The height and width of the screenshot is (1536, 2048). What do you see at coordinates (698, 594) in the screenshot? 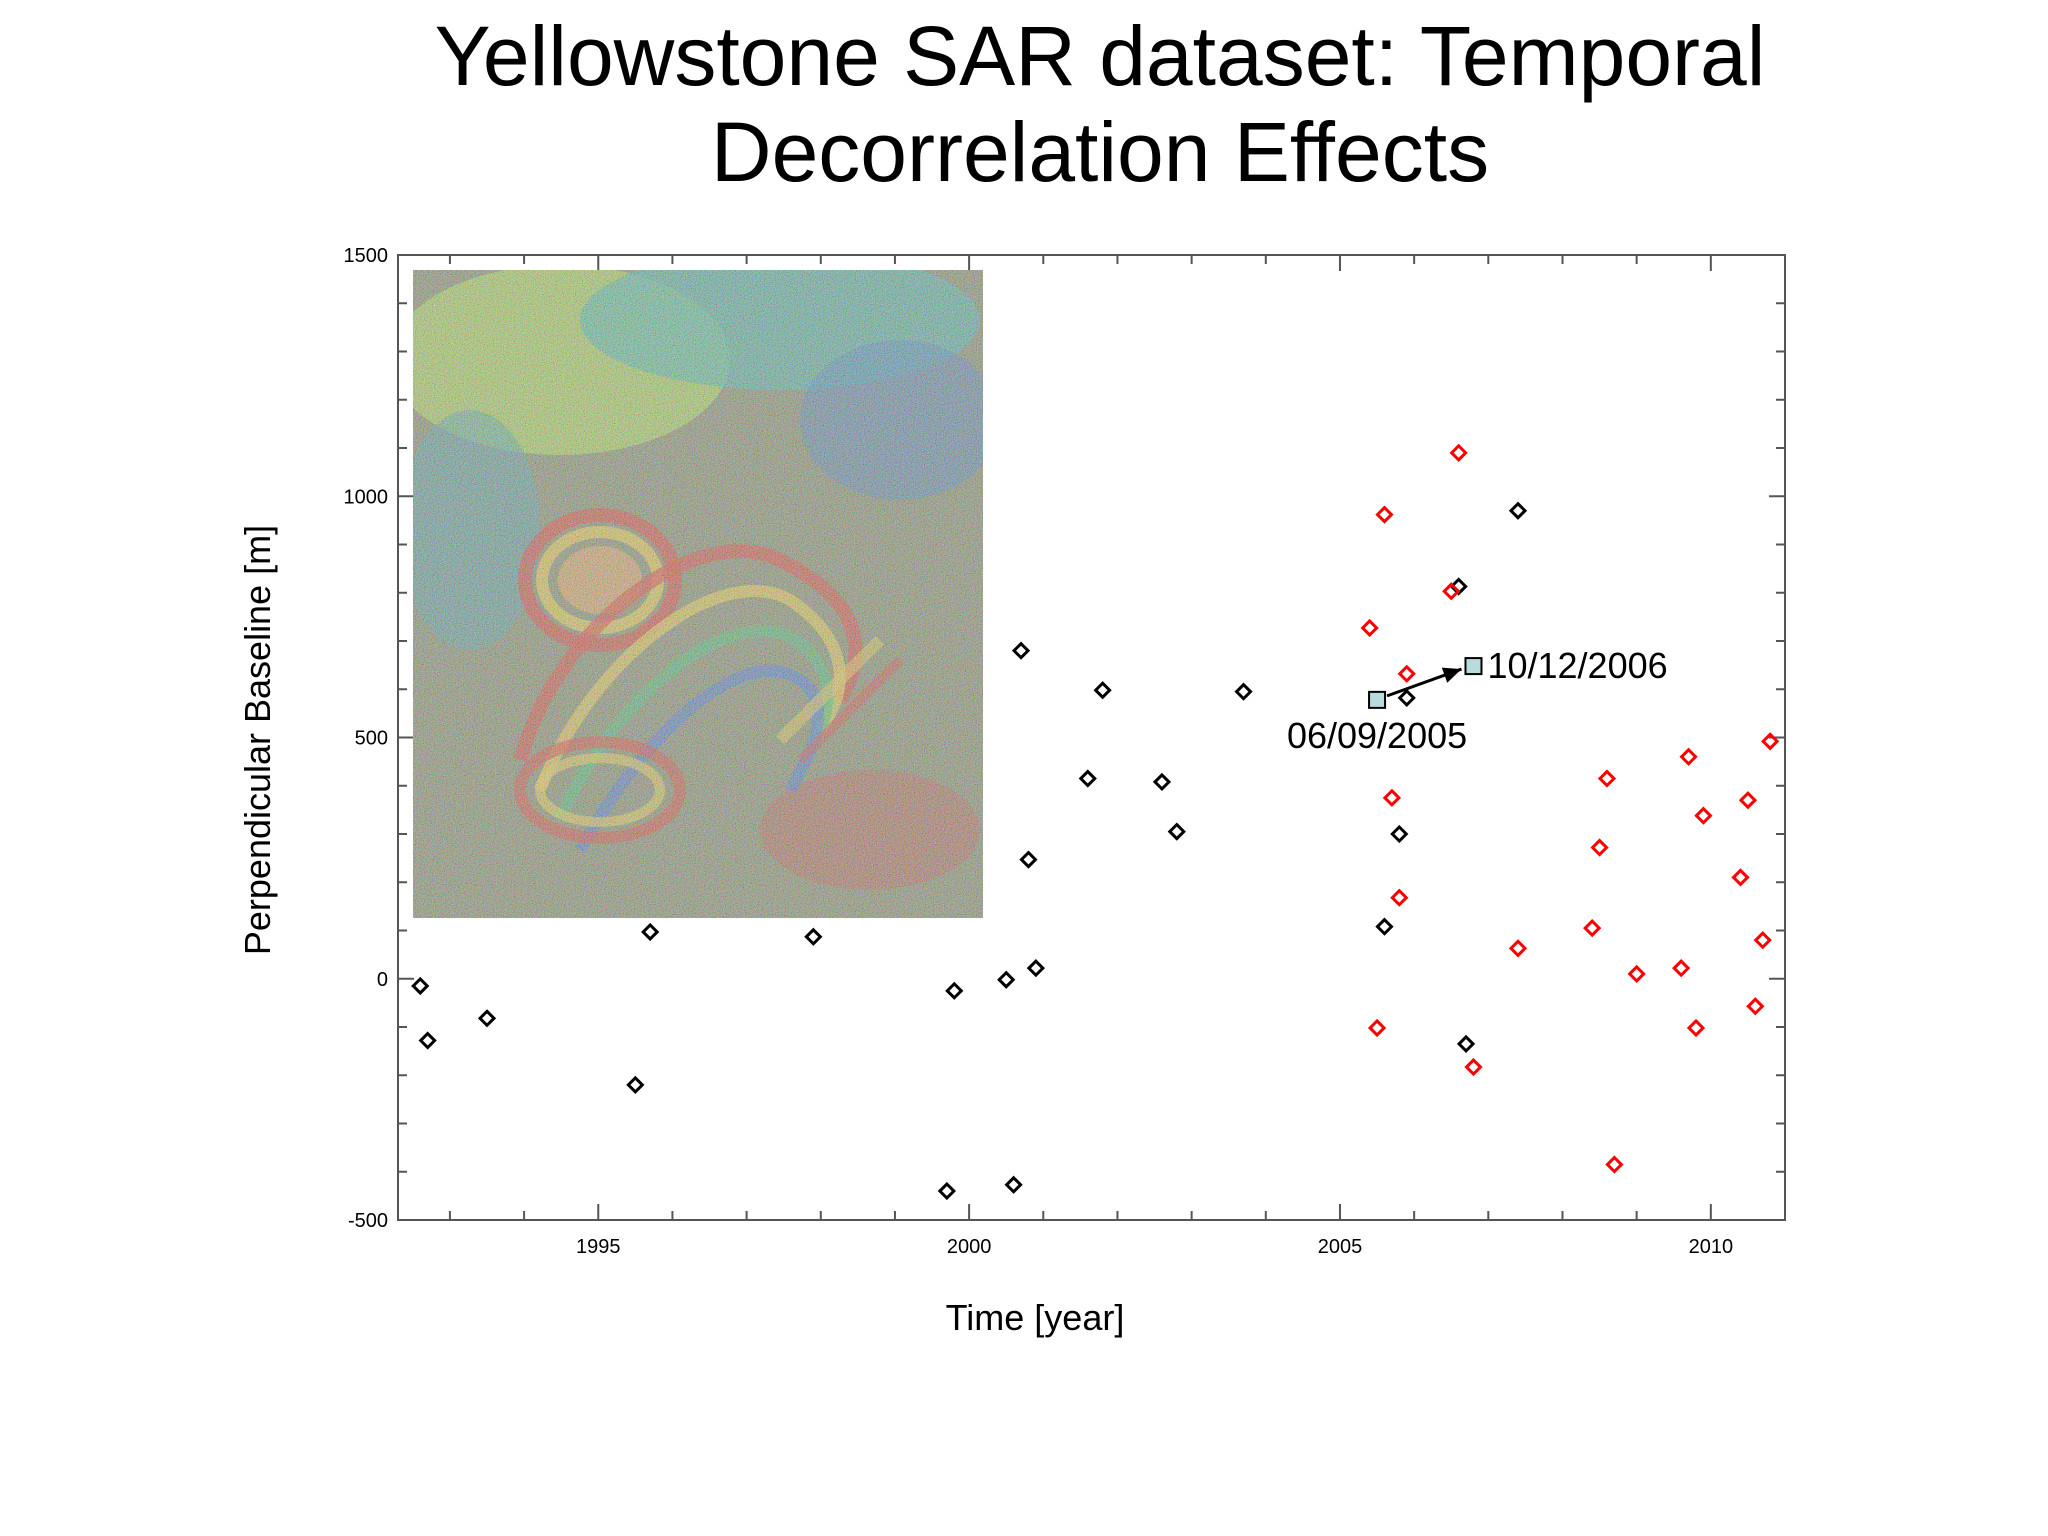
I see `interferogram-inset-image` at bounding box center [698, 594].